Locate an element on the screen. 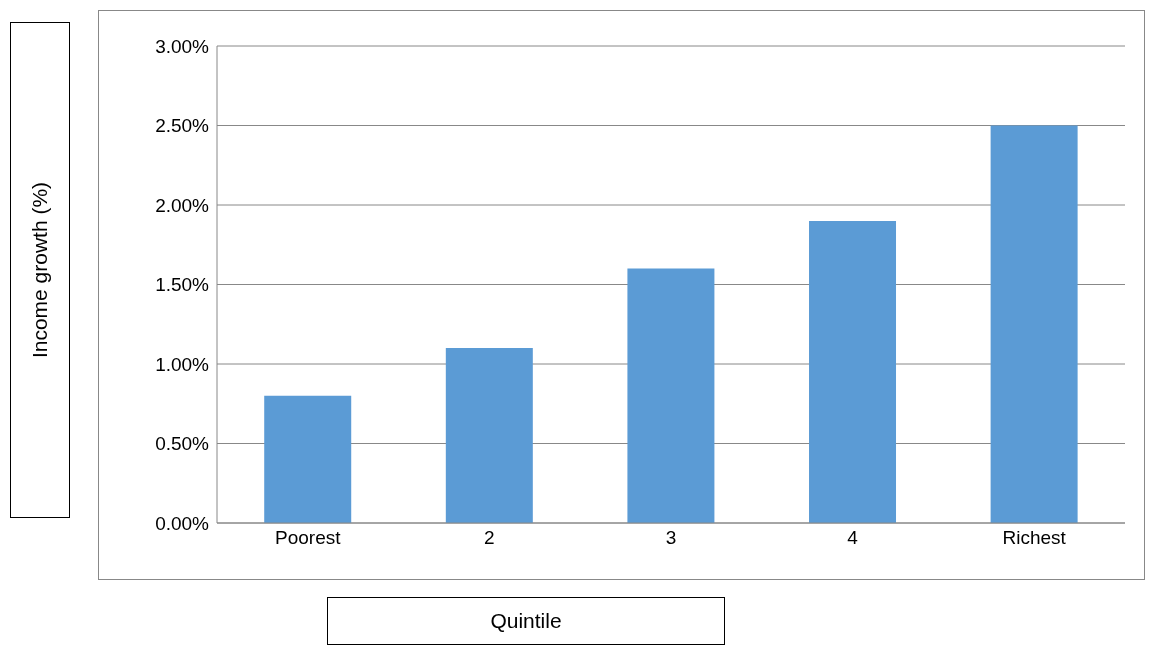 This screenshot has width=1156, height=653. y-tick-label: 3.00% is located at coordinates (182, 46).